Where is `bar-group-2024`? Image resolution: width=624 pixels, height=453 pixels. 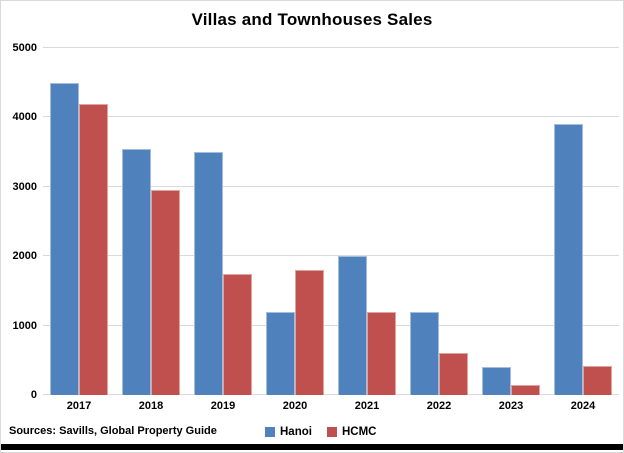
bar-group-2024 is located at coordinates (583, 221).